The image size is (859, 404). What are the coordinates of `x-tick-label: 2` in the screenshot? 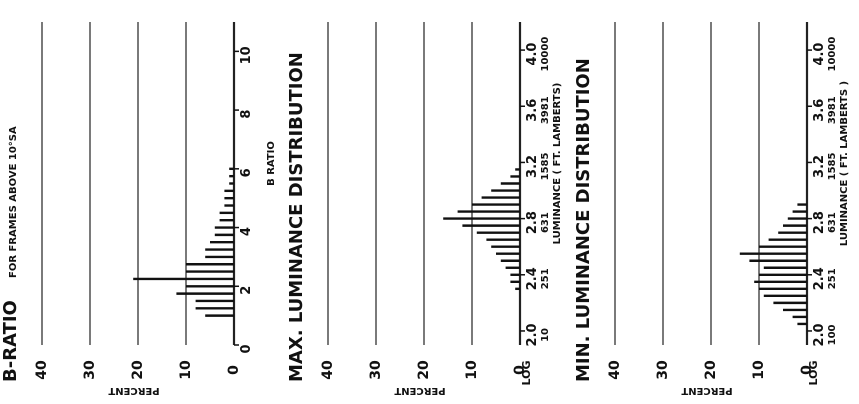 It's located at (246, 290).